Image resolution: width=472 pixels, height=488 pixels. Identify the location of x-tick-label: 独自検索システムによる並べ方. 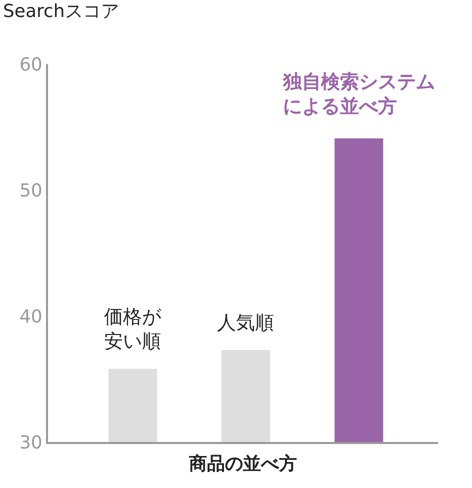
(358, 94).